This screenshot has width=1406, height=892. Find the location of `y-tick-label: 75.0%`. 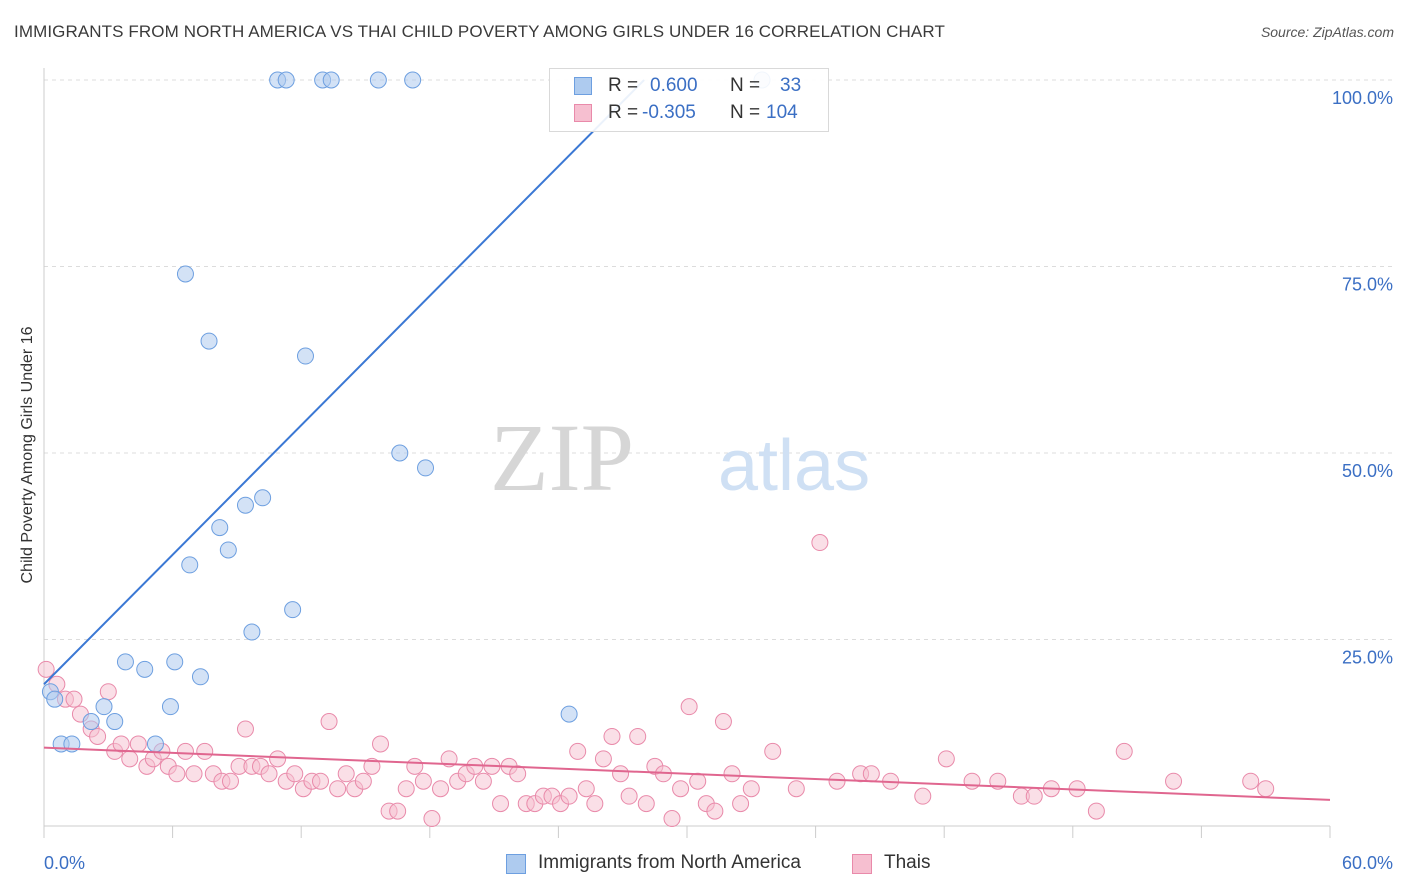

y-tick-label: 75.0% is located at coordinates (1367, 285).